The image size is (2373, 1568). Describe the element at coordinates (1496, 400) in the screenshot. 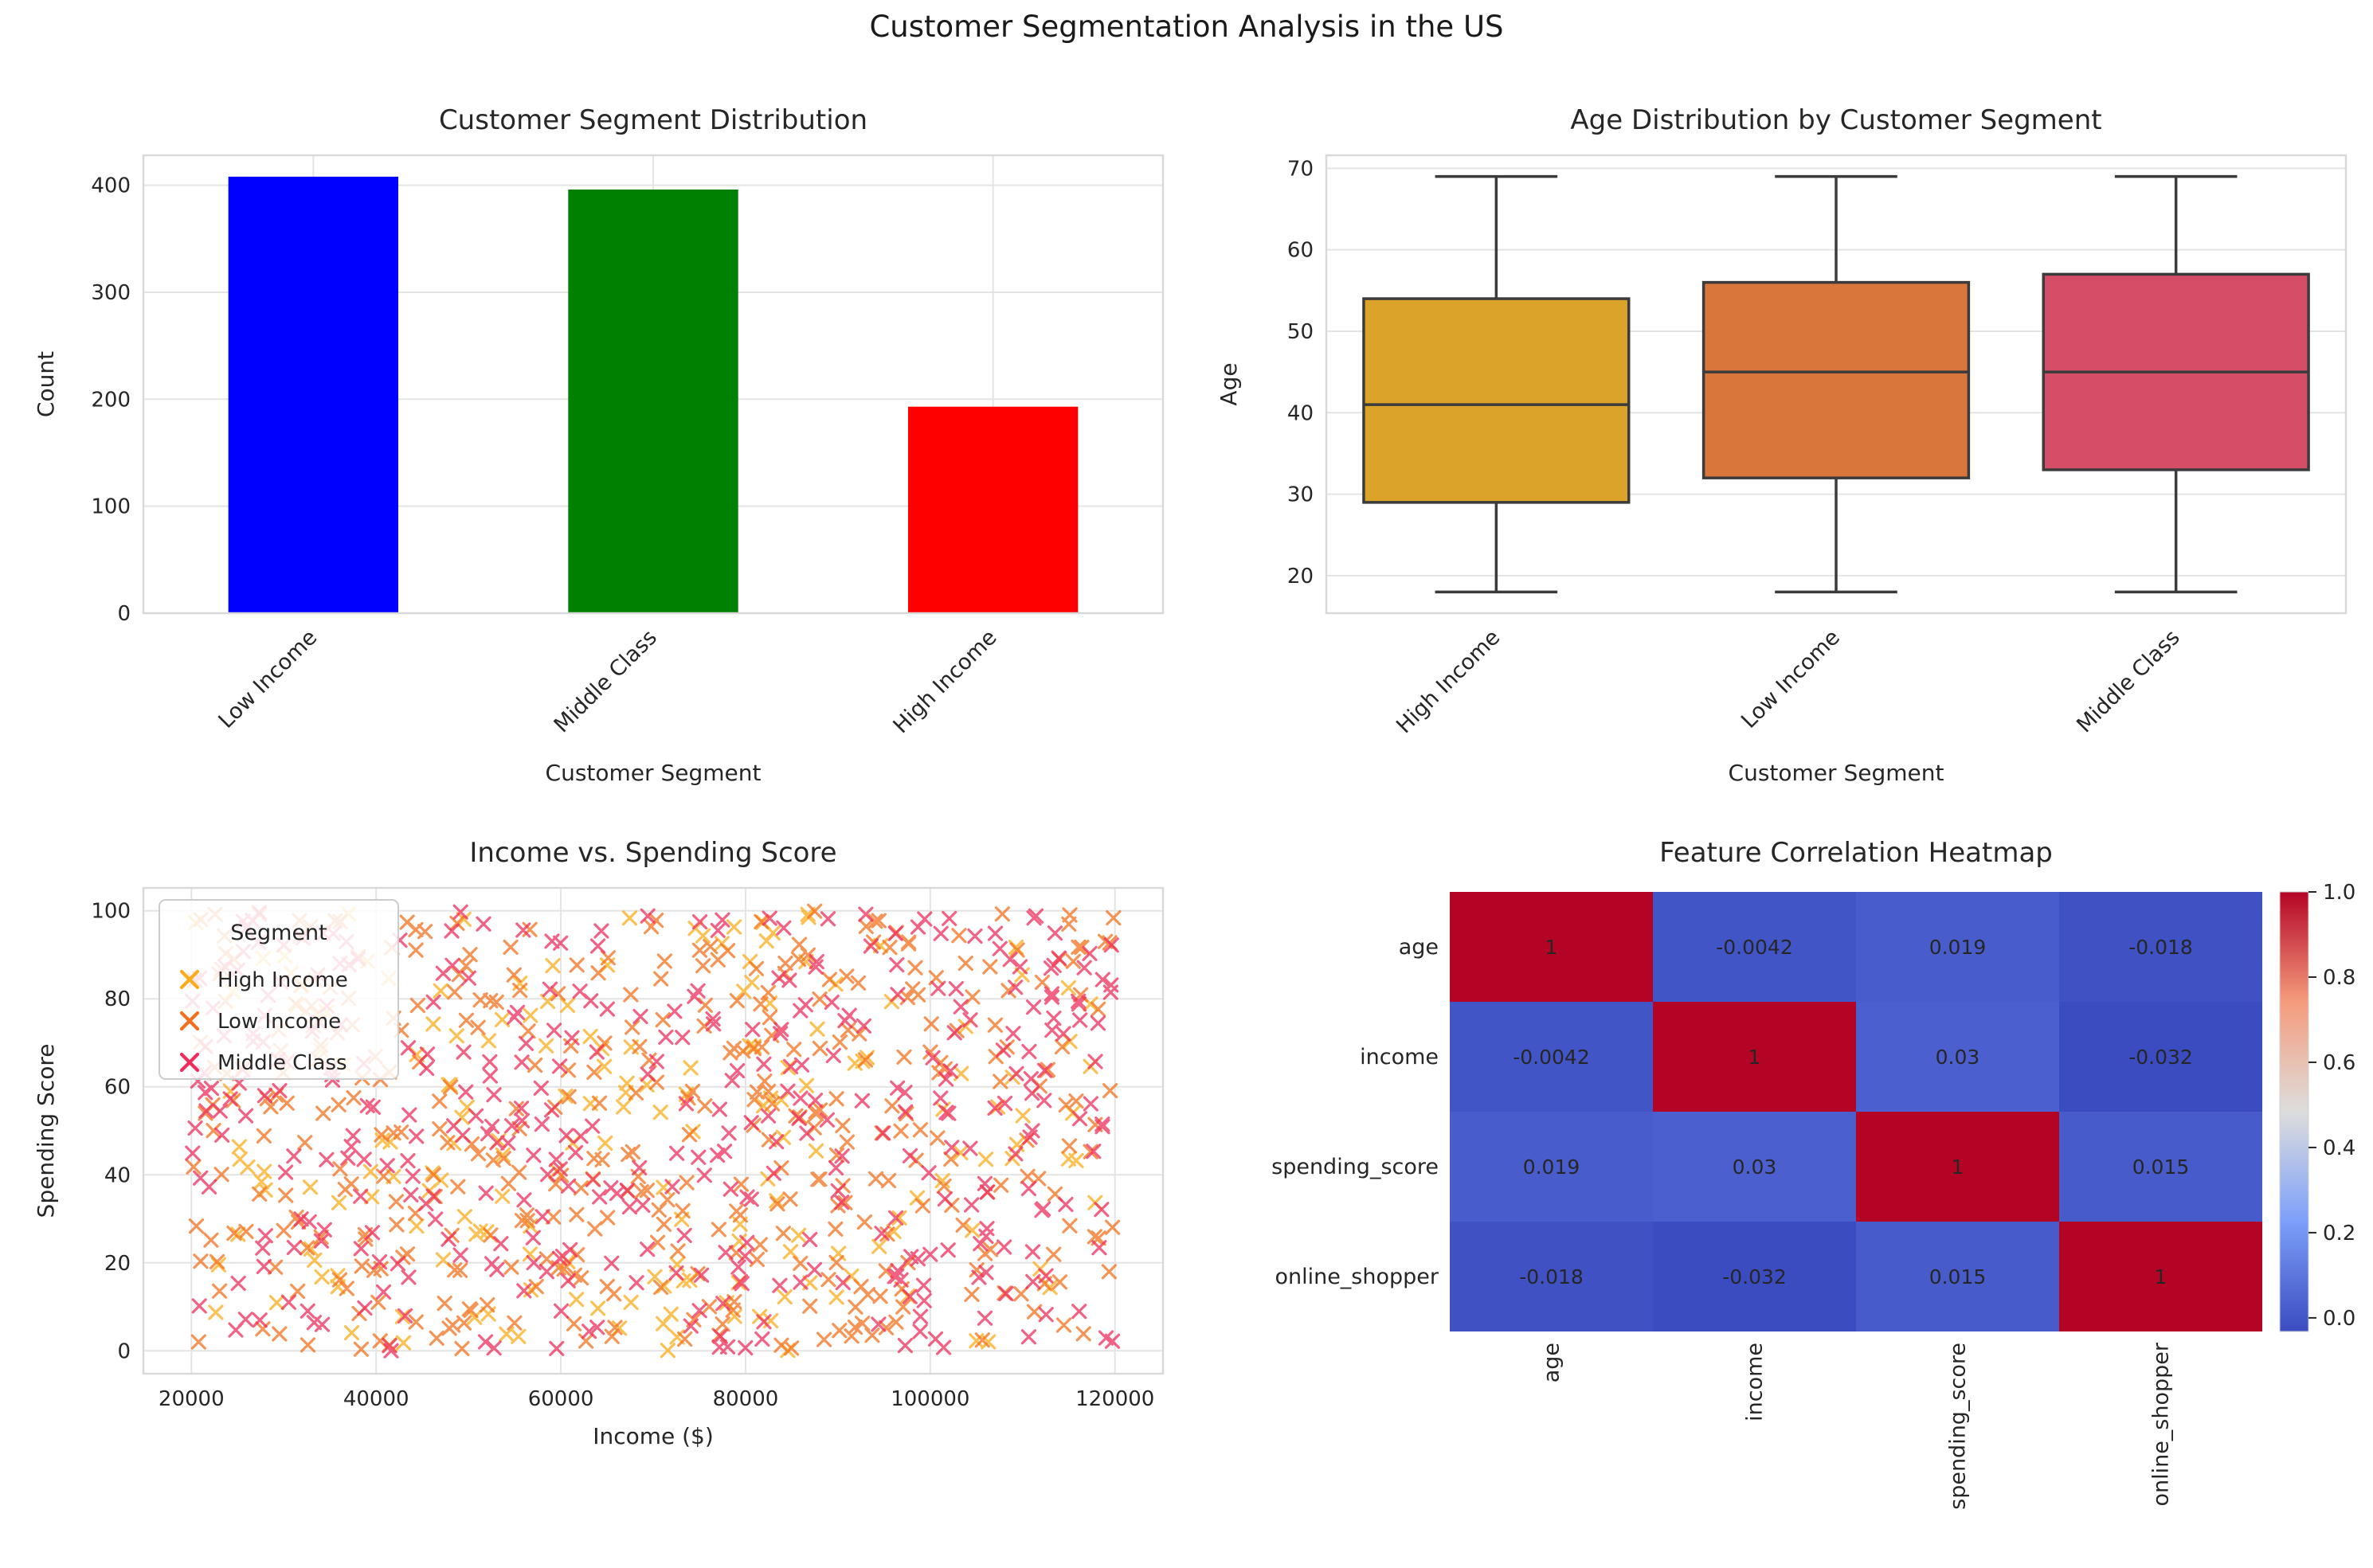

I see `box-high-income` at that location.